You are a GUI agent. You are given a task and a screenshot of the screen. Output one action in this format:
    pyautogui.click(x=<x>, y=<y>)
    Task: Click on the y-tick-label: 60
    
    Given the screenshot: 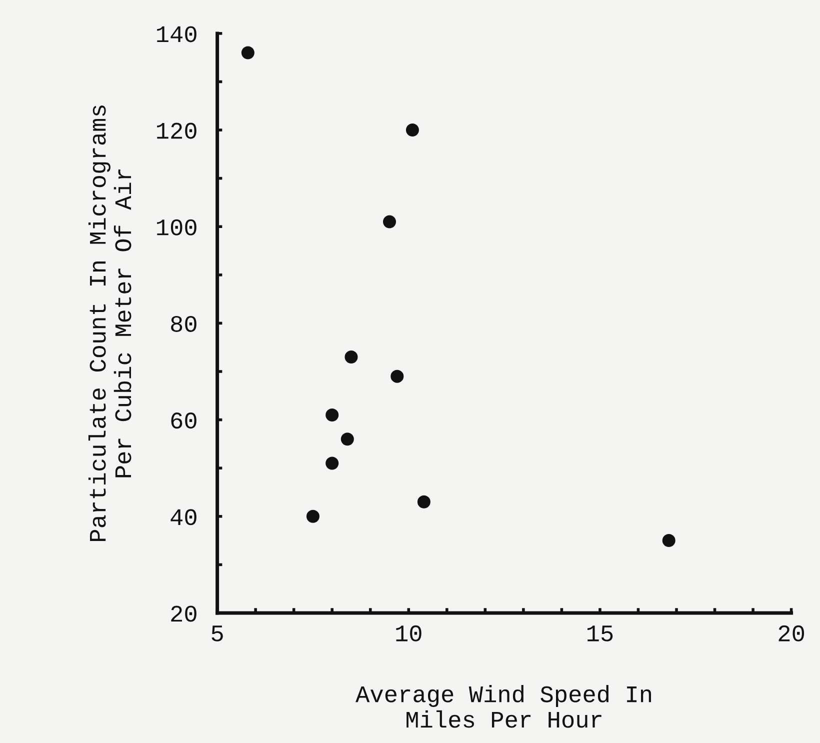 What is the action you would take?
    pyautogui.click(x=183, y=420)
    